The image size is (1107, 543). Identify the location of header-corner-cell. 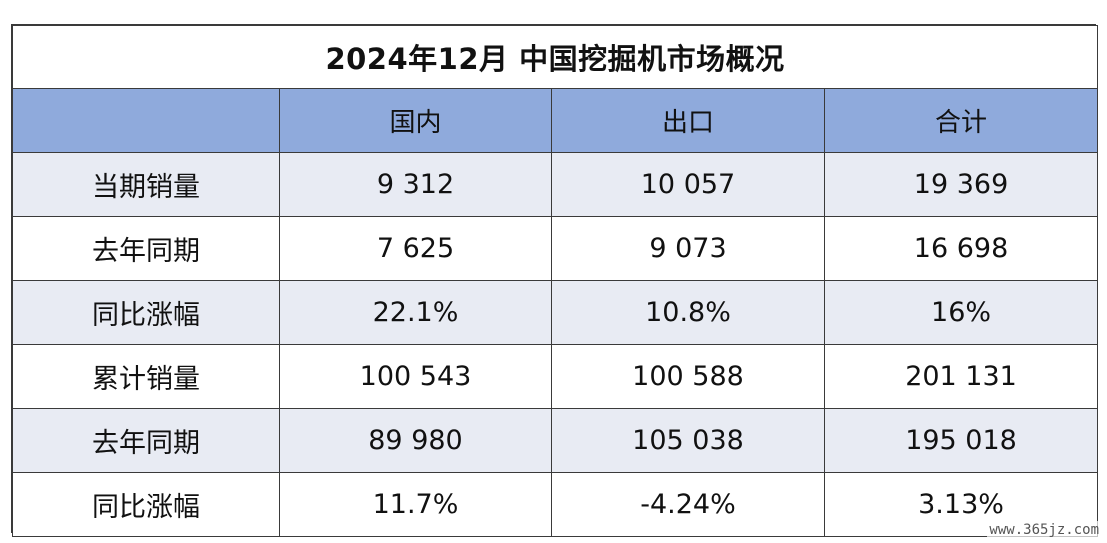
(146, 120).